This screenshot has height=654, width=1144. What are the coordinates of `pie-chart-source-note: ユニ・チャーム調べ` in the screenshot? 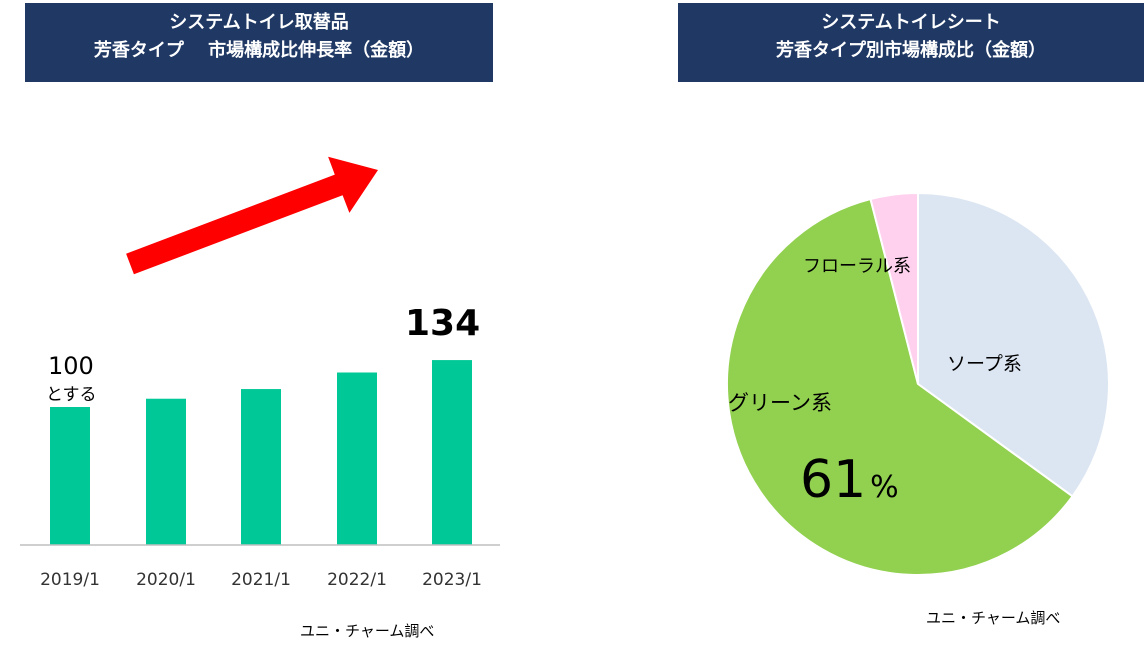 It's located at (993, 618).